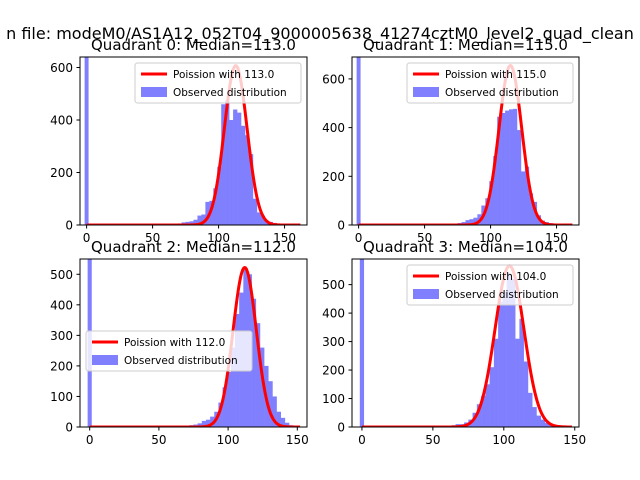 The image size is (640, 480). What do you see at coordinates (490, 83) in the screenshot?
I see `legend: Poission with 115.0 Observed distribution` at bounding box center [490, 83].